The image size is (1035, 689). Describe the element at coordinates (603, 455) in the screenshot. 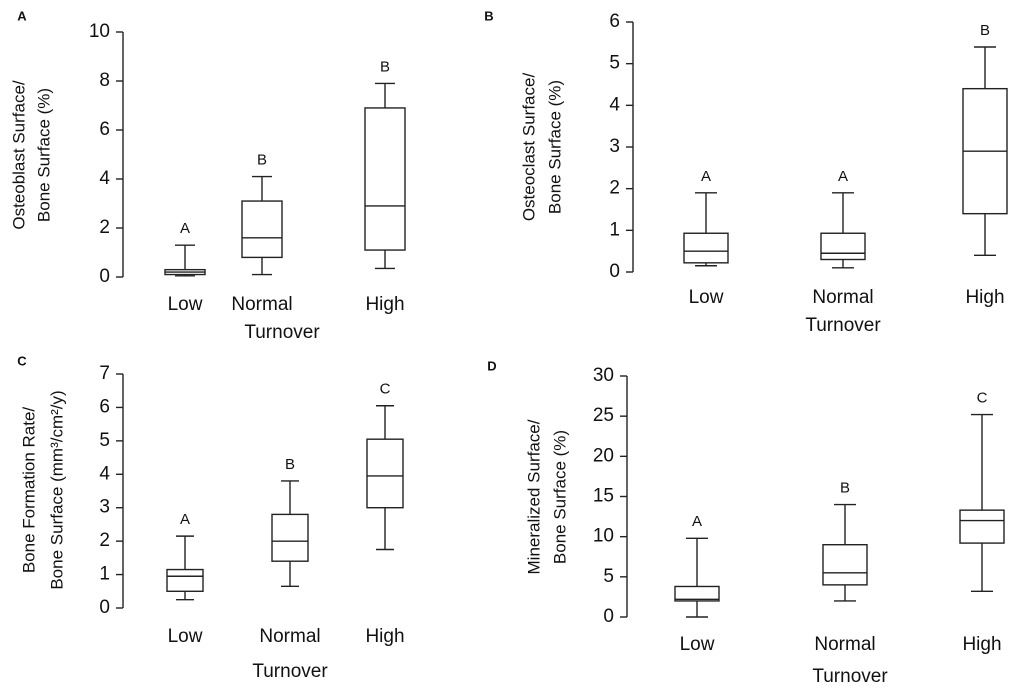

I see `y-tick-label: 20` at that location.